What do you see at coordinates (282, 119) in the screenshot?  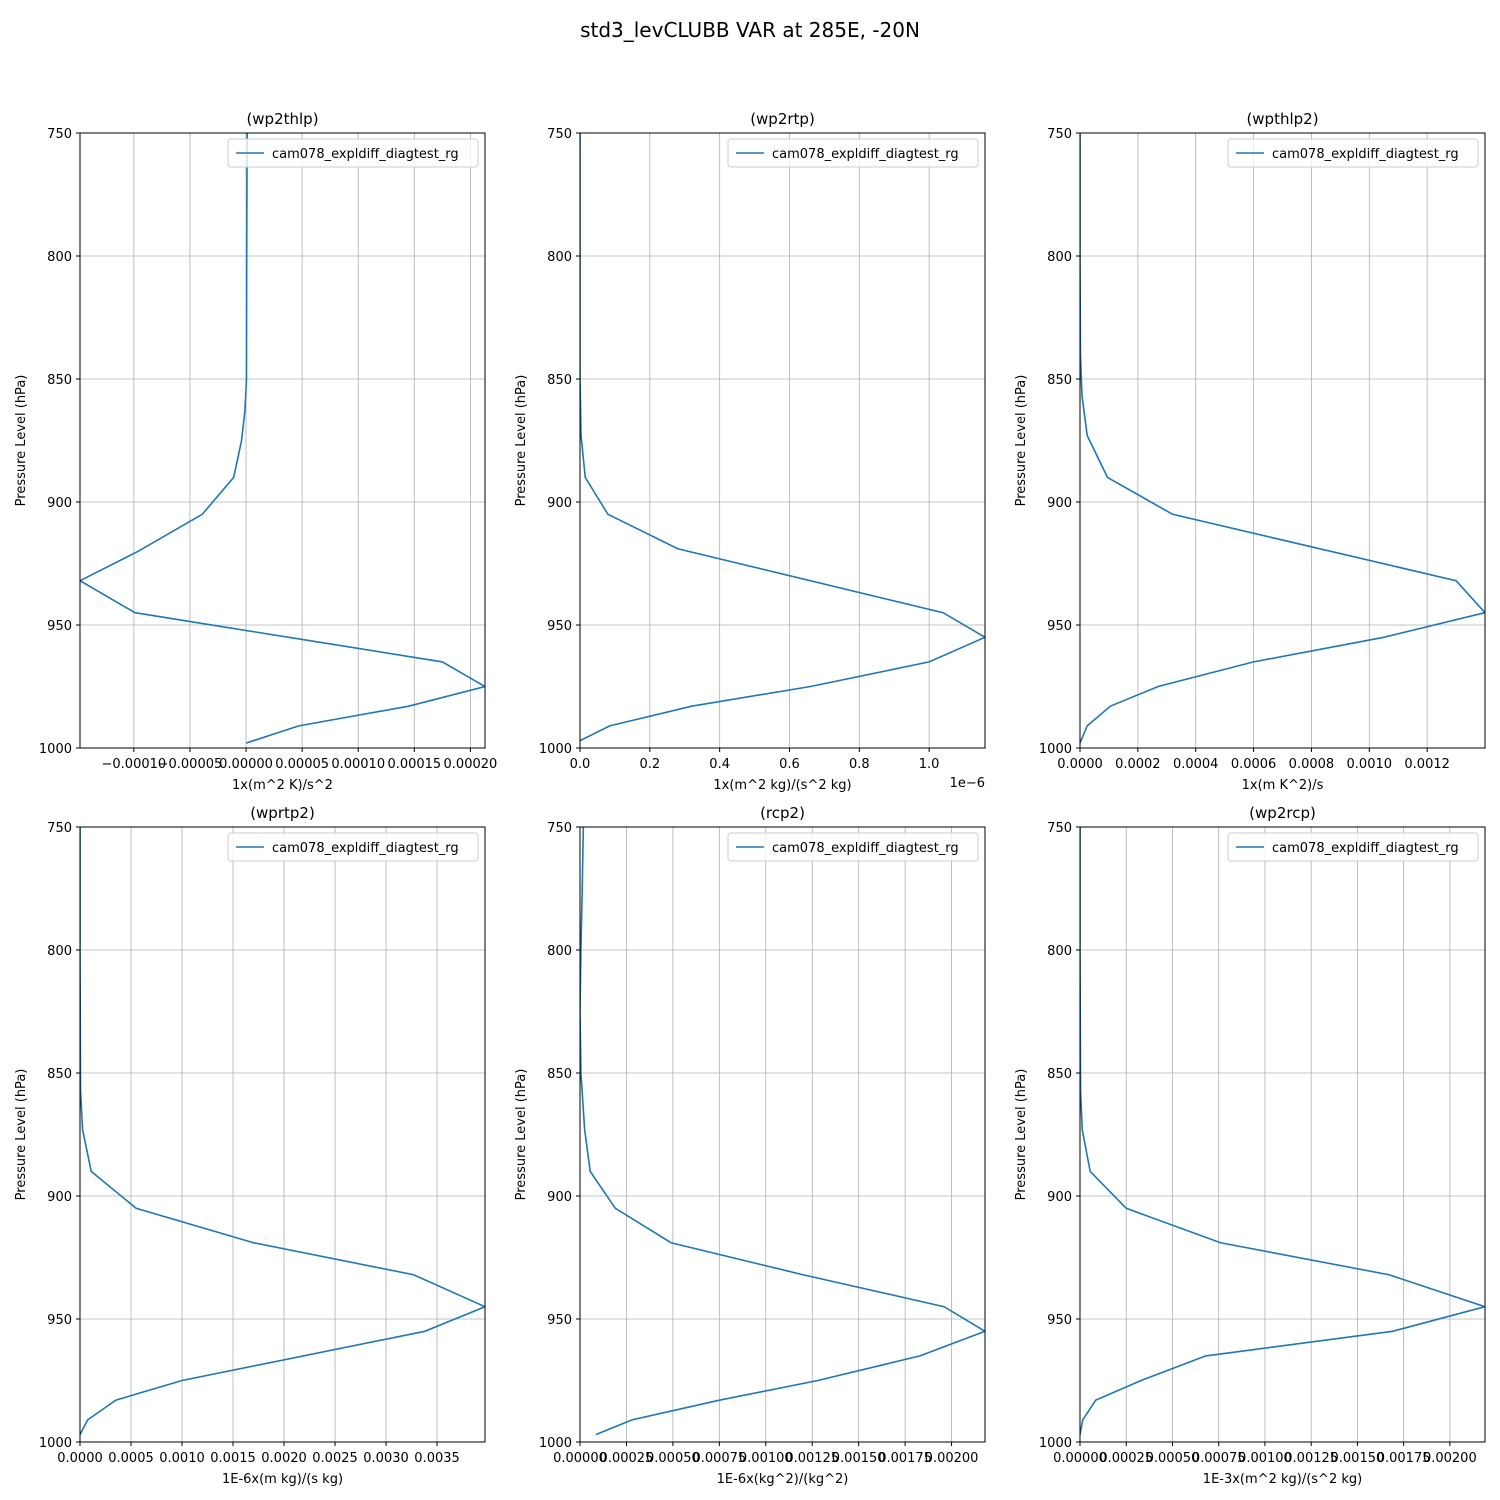 I see `panel-title: (wp2thlp)` at bounding box center [282, 119].